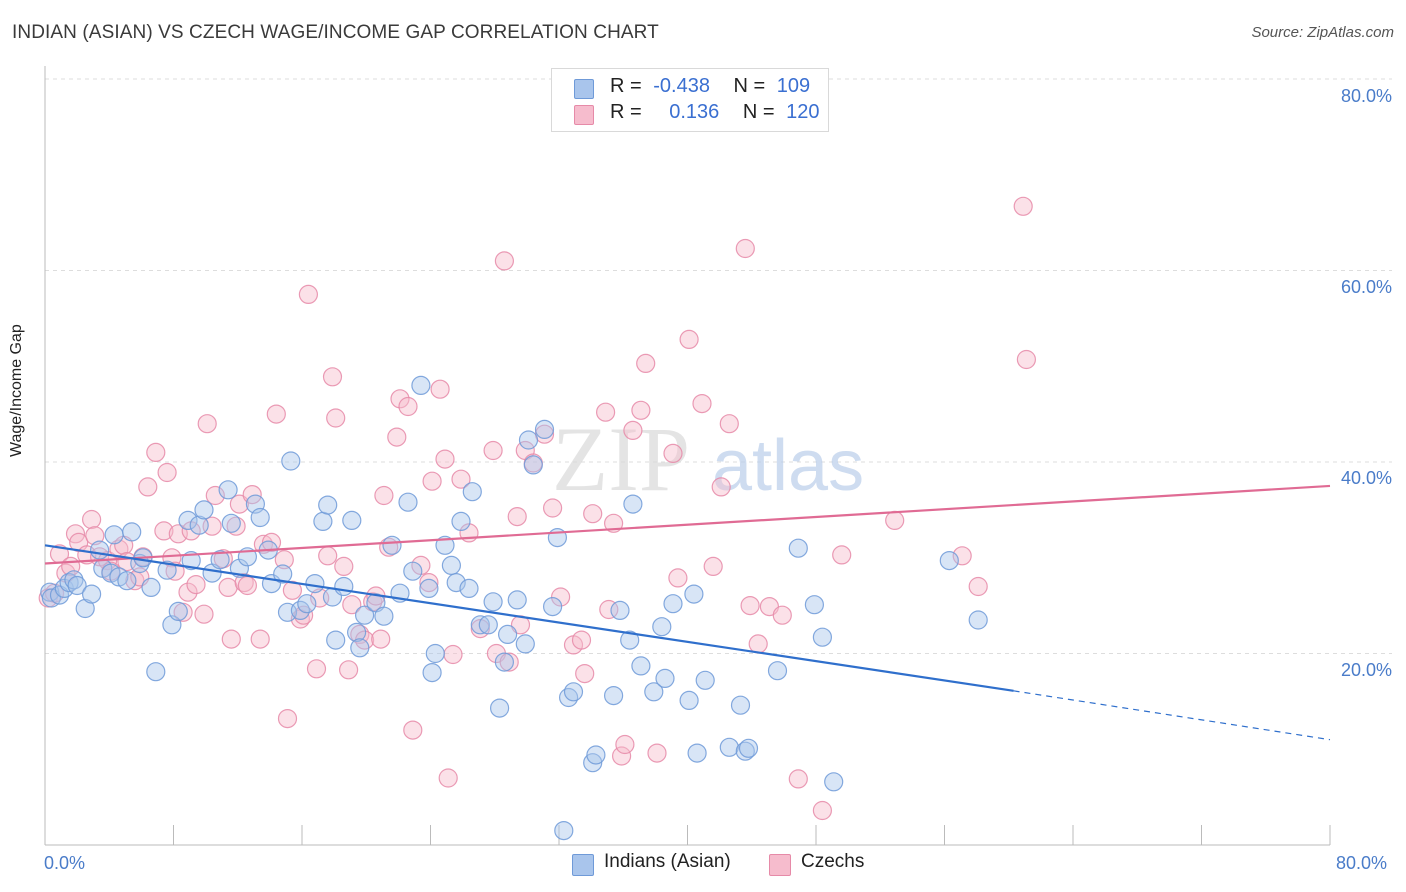  I want to click on n-label: N =, so click(758, 112).